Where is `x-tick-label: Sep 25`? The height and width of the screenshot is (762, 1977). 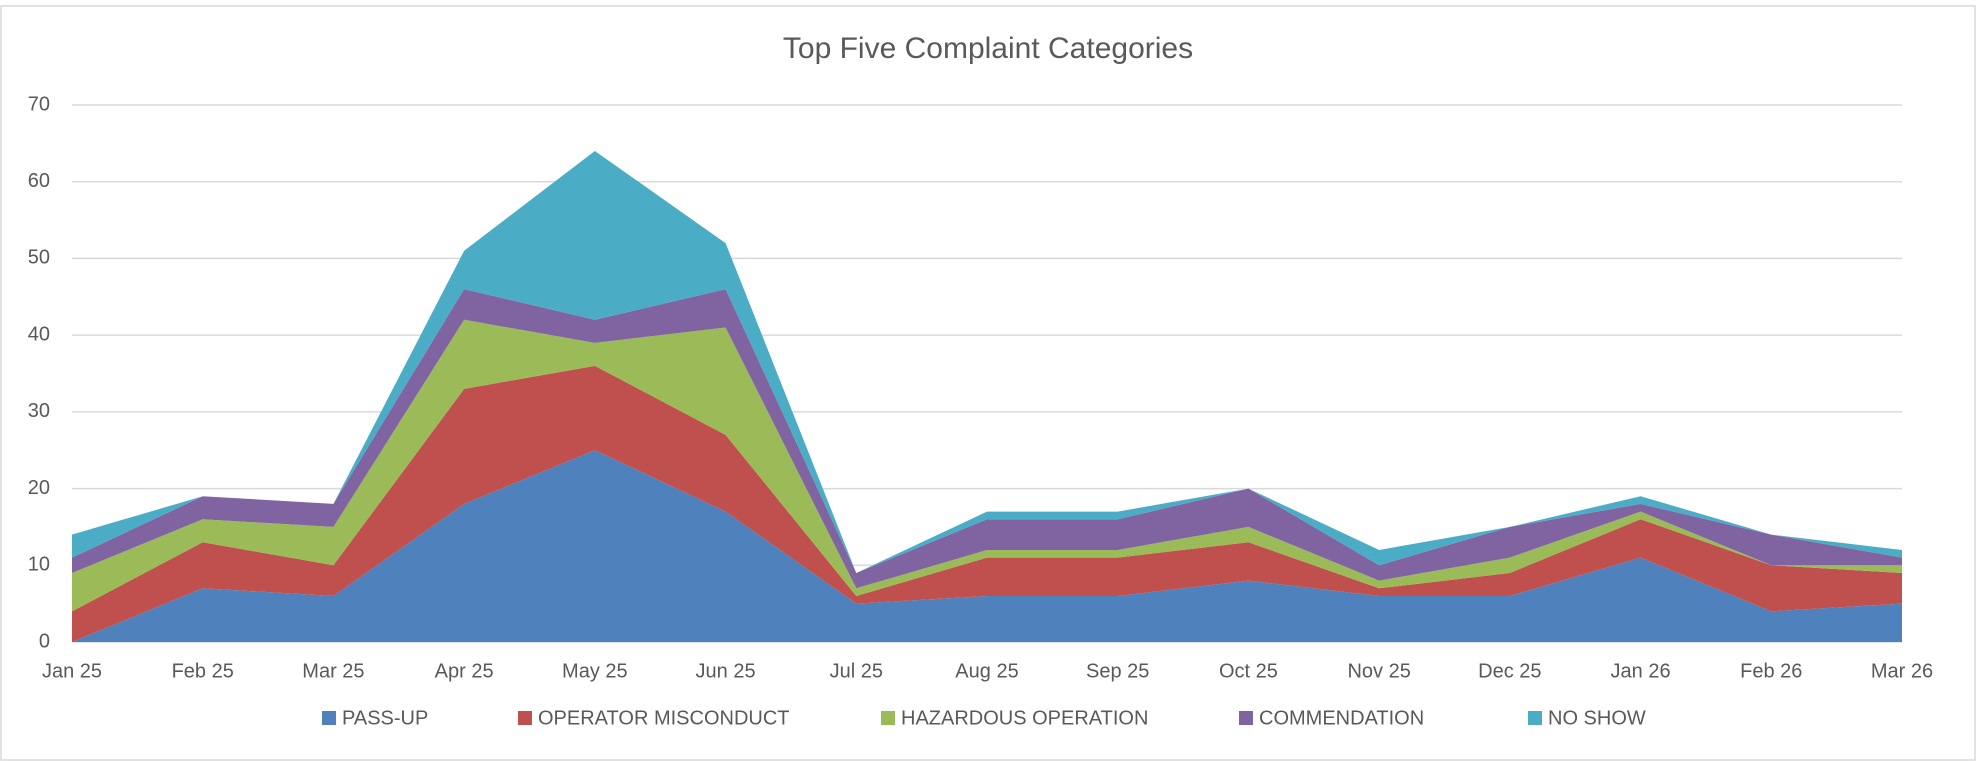 x-tick-label: Sep 25 is located at coordinates (1117, 671).